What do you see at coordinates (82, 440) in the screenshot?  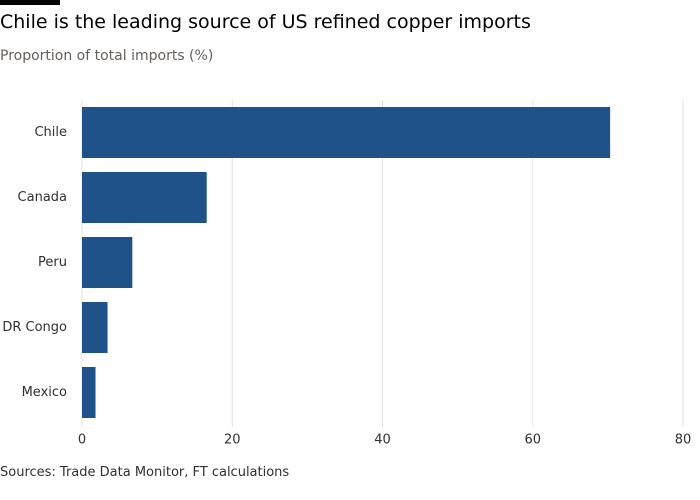 I see `x-tick-label: 0` at bounding box center [82, 440].